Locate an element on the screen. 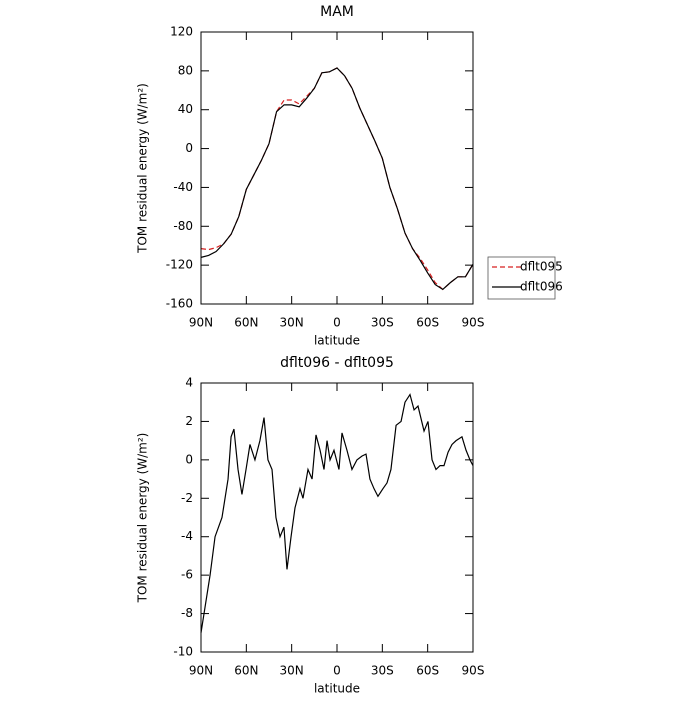  chart-title: MAM is located at coordinates (337, 12).